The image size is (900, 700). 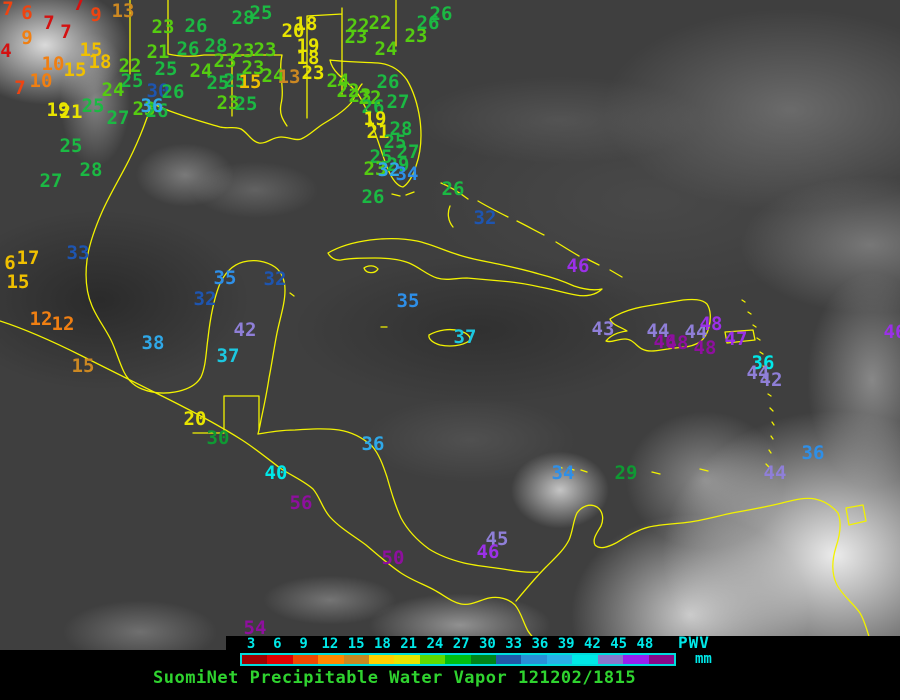 What do you see at coordinates (301, 503) in the screenshot?
I see `station-value: 56` at bounding box center [301, 503].